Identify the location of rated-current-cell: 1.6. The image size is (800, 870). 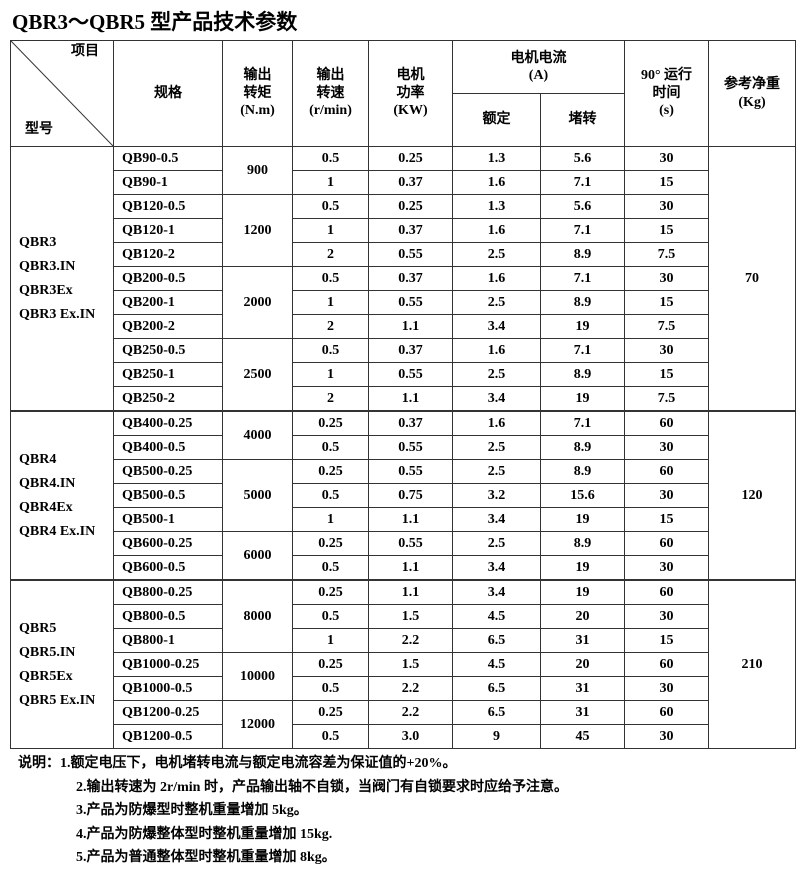
(496, 182).